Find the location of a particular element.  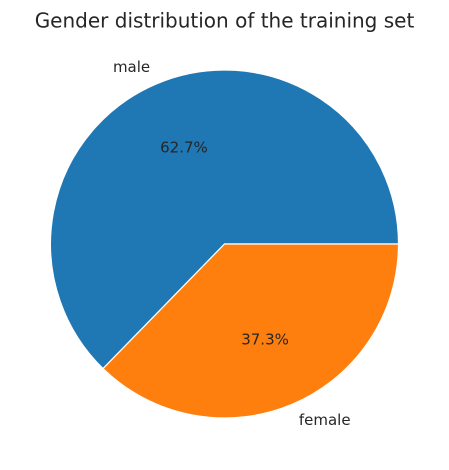

percent-label-female: 37.3% is located at coordinates (265, 340).